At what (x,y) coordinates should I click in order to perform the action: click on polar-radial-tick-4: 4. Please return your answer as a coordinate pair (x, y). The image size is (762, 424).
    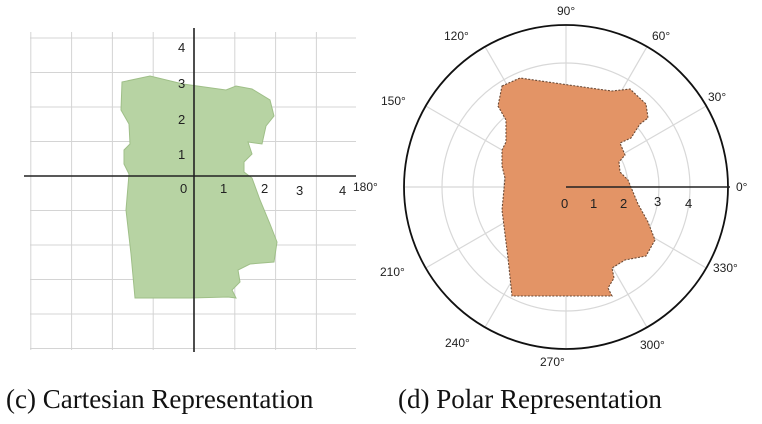
    Looking at the image, I should click on (688, 203).